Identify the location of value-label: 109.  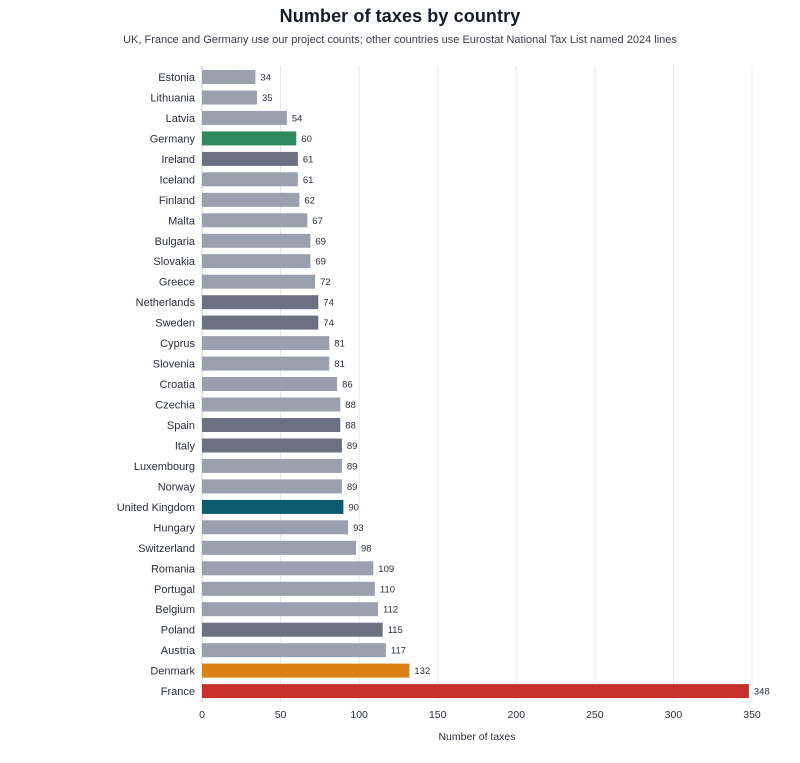
(386, 569).